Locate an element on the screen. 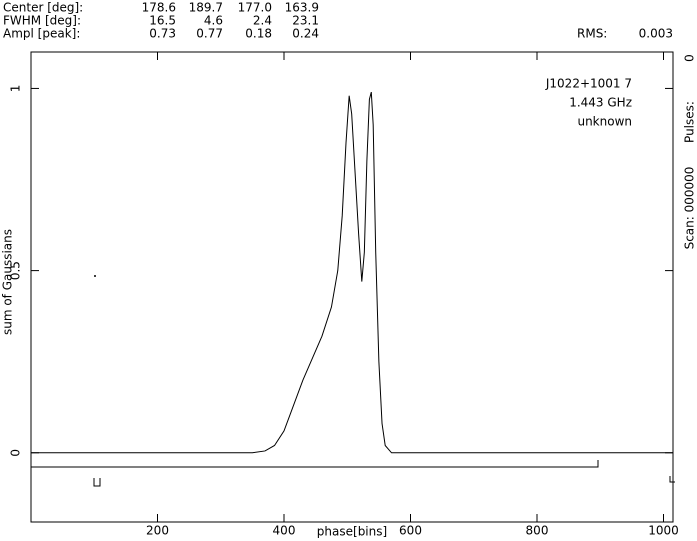  scan-label: Scan: 000000 is located at coordinates (690, 208).